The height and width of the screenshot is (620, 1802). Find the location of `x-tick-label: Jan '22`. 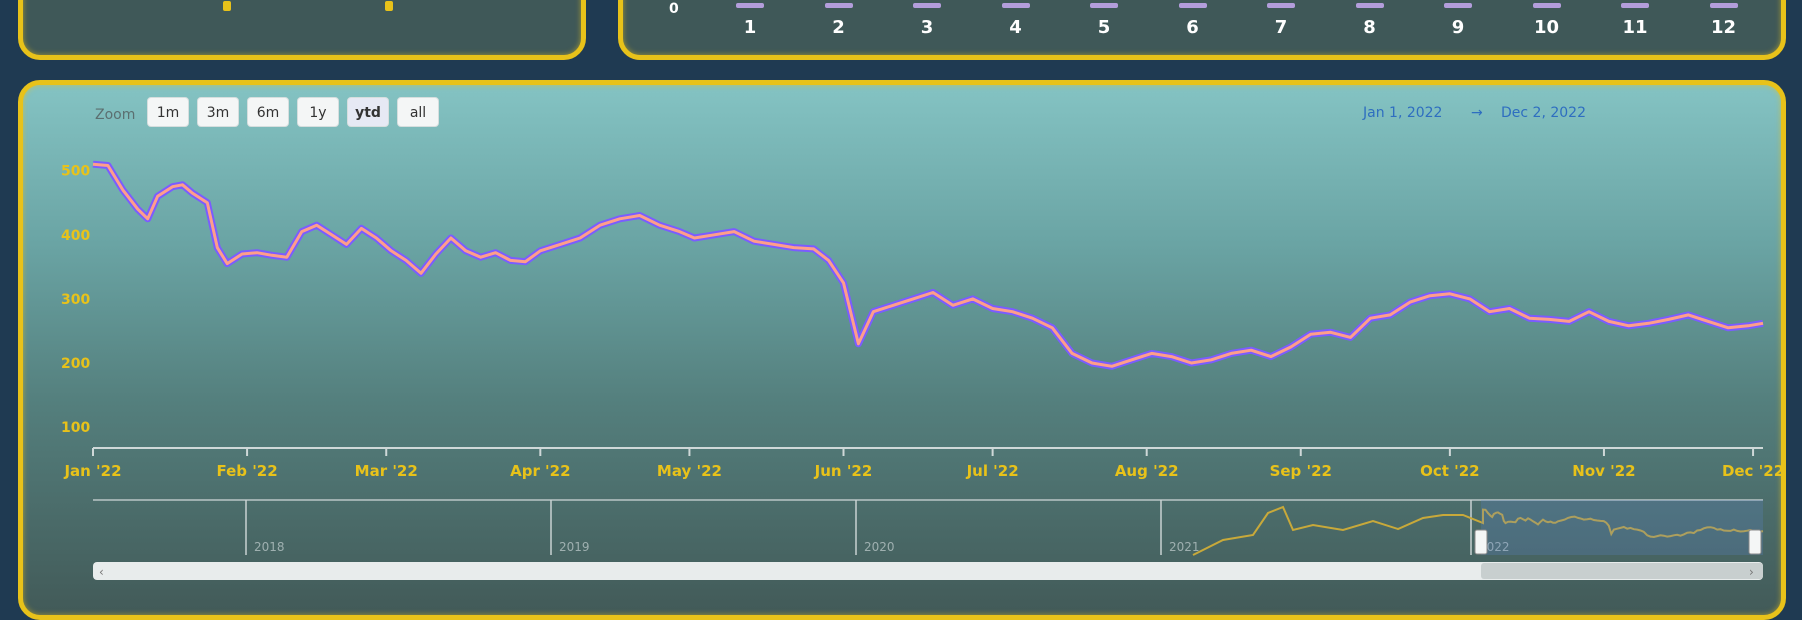

x-tick-label: Jan '22 is located at coordinates (92, 471).